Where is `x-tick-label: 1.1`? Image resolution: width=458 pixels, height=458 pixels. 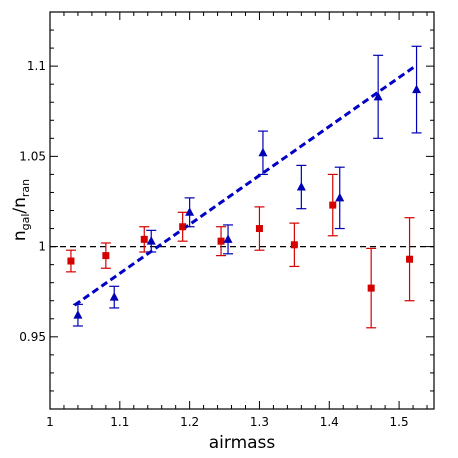
x-tick-label: 1.1 is located at coordinates (119, 422).